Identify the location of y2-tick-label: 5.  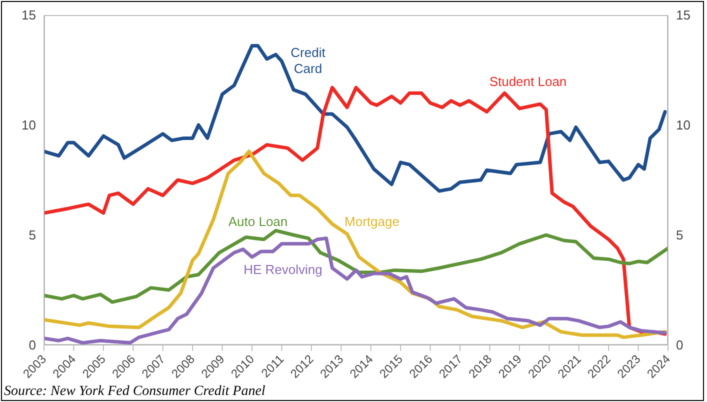
(680, 235).